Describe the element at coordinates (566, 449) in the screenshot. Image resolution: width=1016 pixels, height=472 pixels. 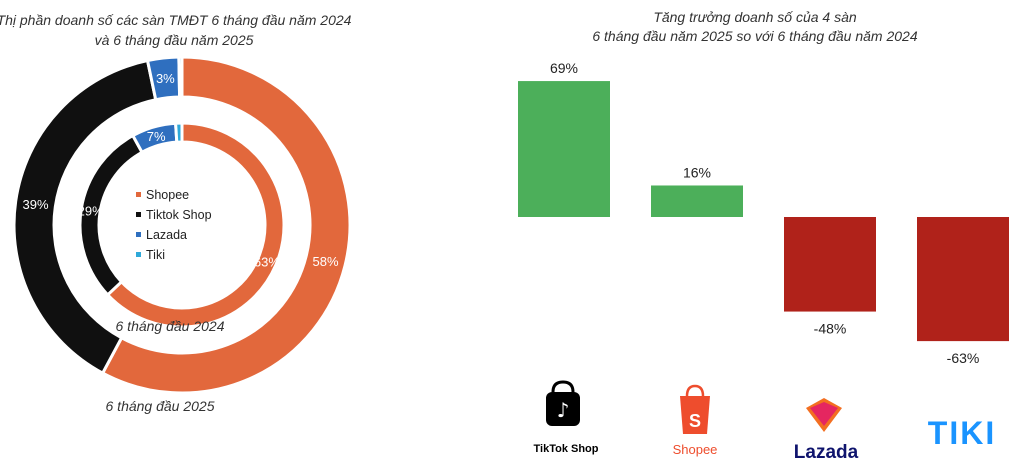
I see `tiktok-shop-logo-text: TikTok Shop` at that location.